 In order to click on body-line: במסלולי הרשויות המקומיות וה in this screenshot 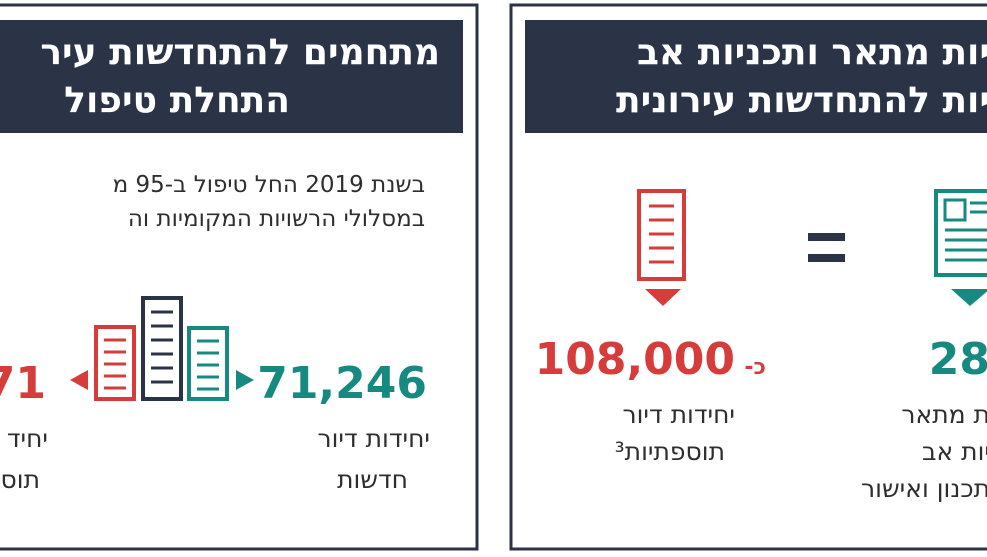, I will do `click(276, 219)`.